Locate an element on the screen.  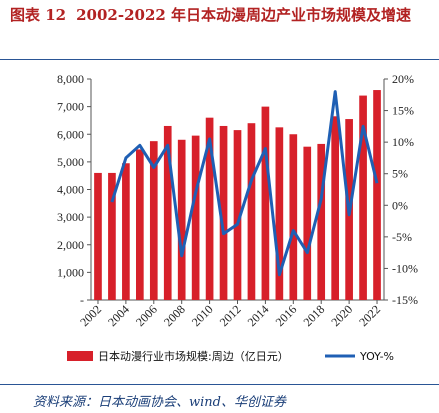
bar-2013 is located at coordinates (251, 211).